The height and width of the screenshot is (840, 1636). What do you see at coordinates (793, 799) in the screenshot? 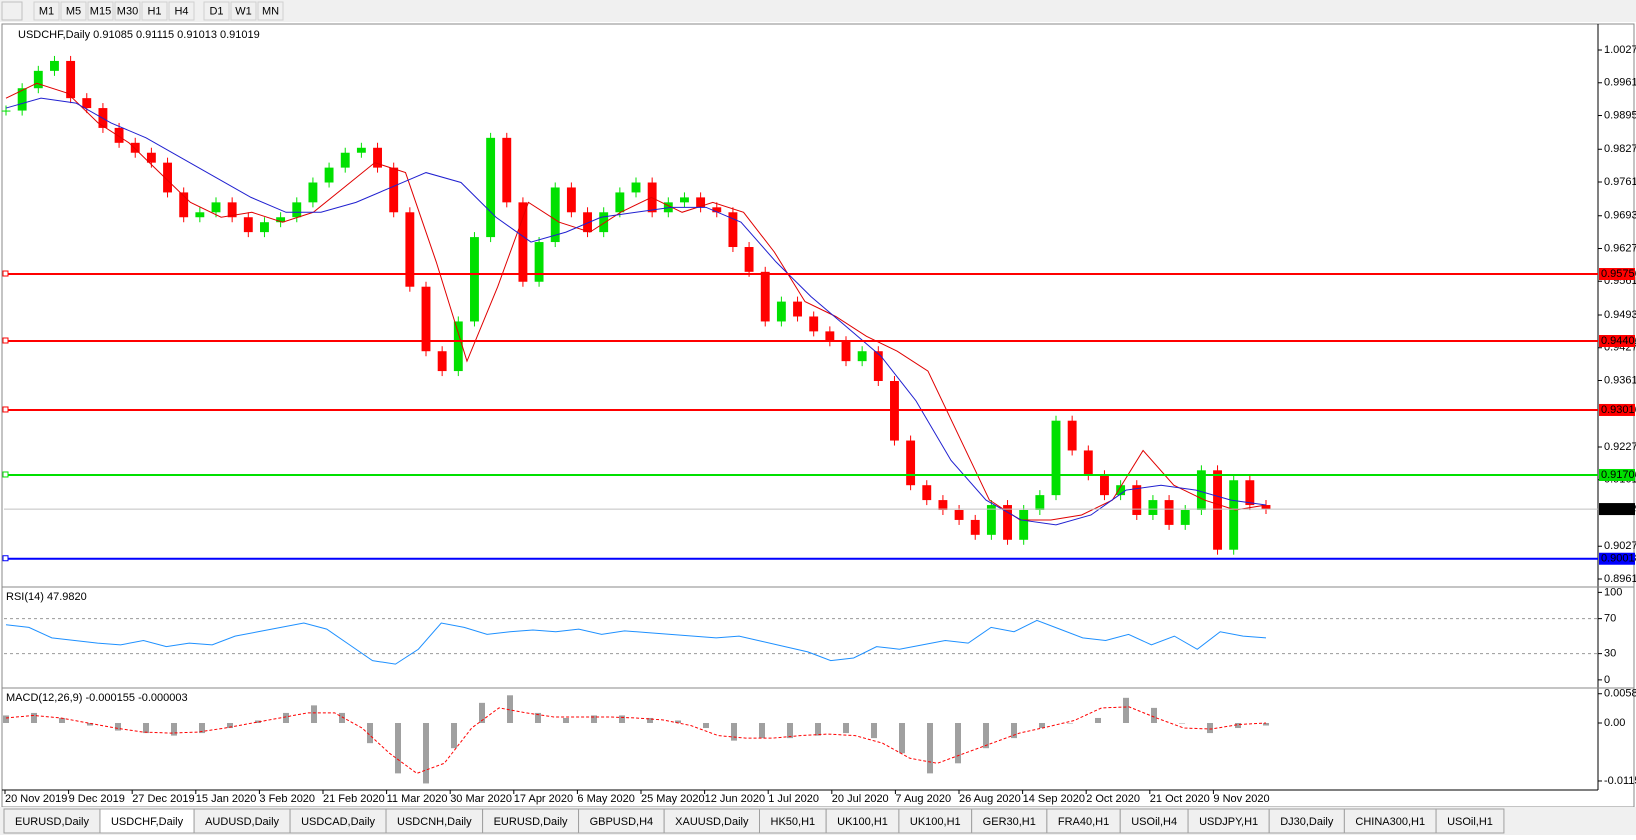
I see `x-tick-label: 1 Jul 2020` at bounding box center [793, 799].